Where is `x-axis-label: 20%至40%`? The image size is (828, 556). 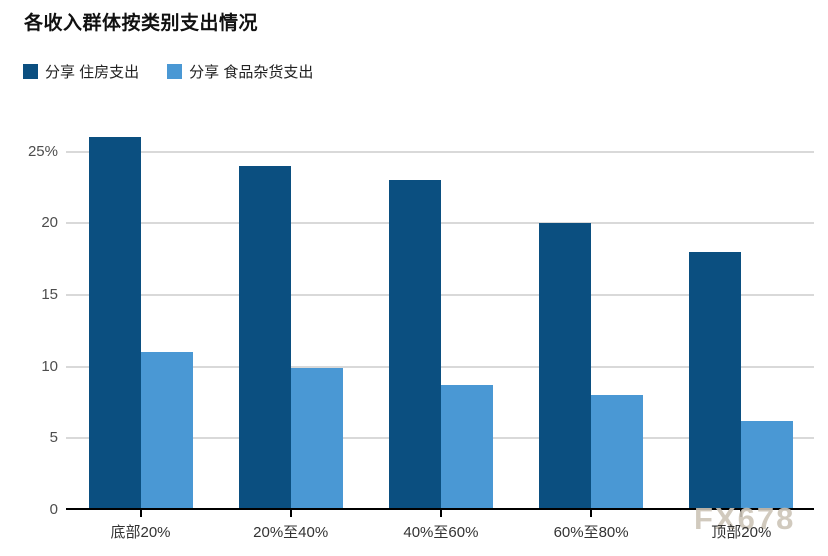
x-axis-label: 20%至40% is located at coordinates (291, 532).